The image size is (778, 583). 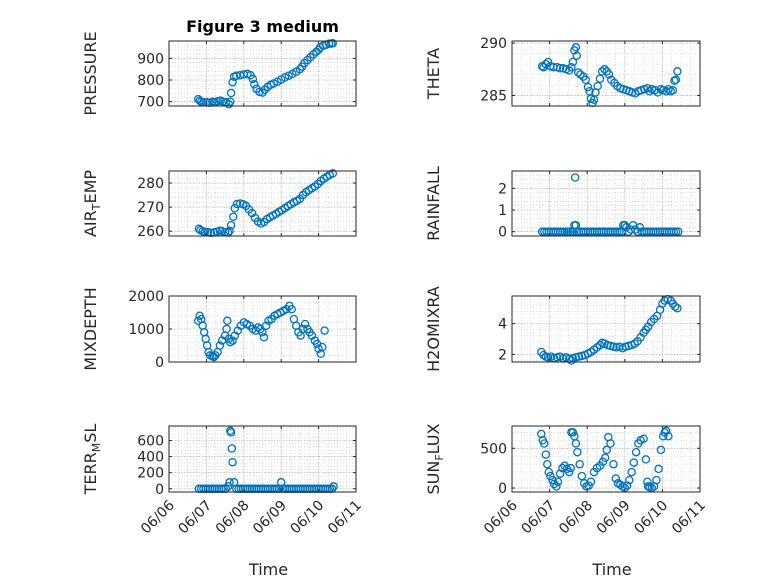 What do you see at coordinates (92, 203) in the screenshot?
I see `y-axis-label: AIRTEMP` at bounding box center [92, 203].